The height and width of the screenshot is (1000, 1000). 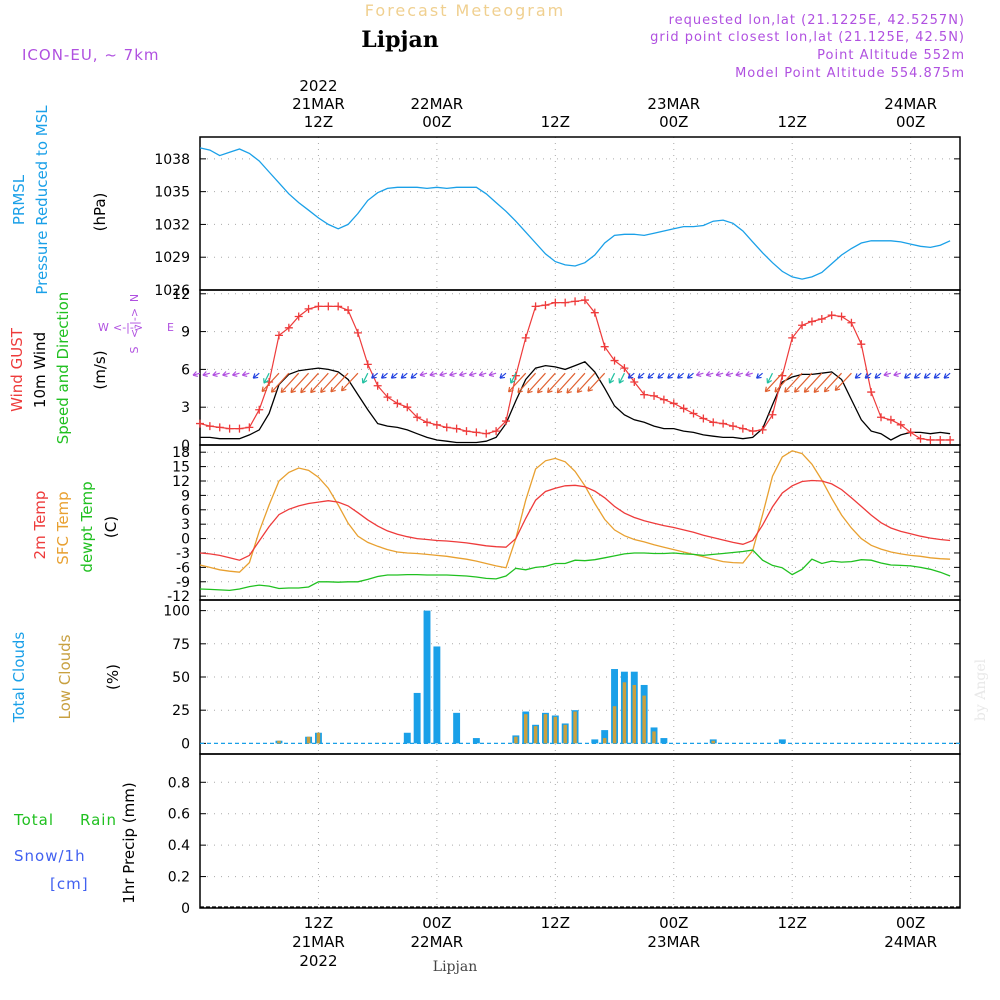 I want to click on y-tick-label: 12, so click(x=181, y=482).